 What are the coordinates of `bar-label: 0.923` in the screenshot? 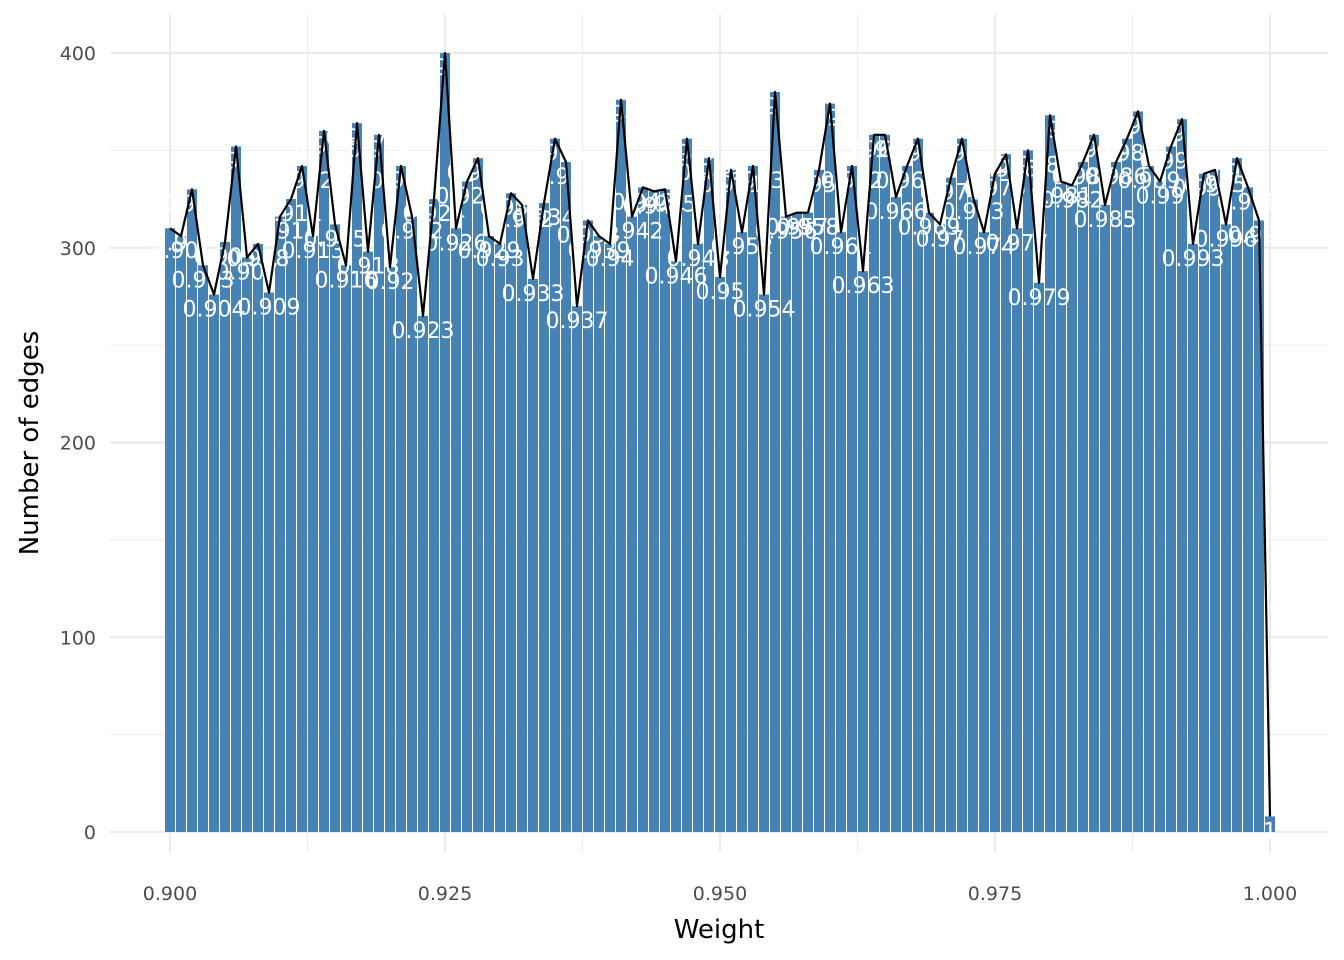 It's located at (423, 331).